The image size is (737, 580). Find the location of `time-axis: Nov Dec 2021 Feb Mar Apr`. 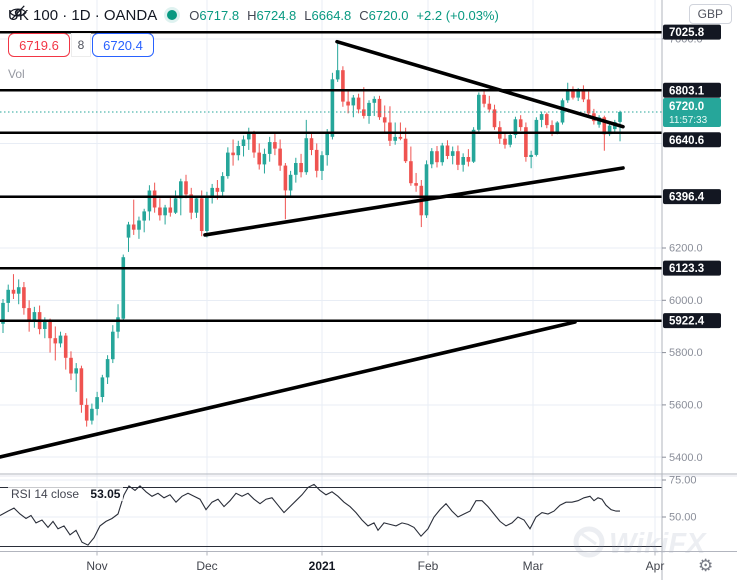

time-axis: Nov Dec 2021 Feb Mar Apr is located at coordinates (375, 562).